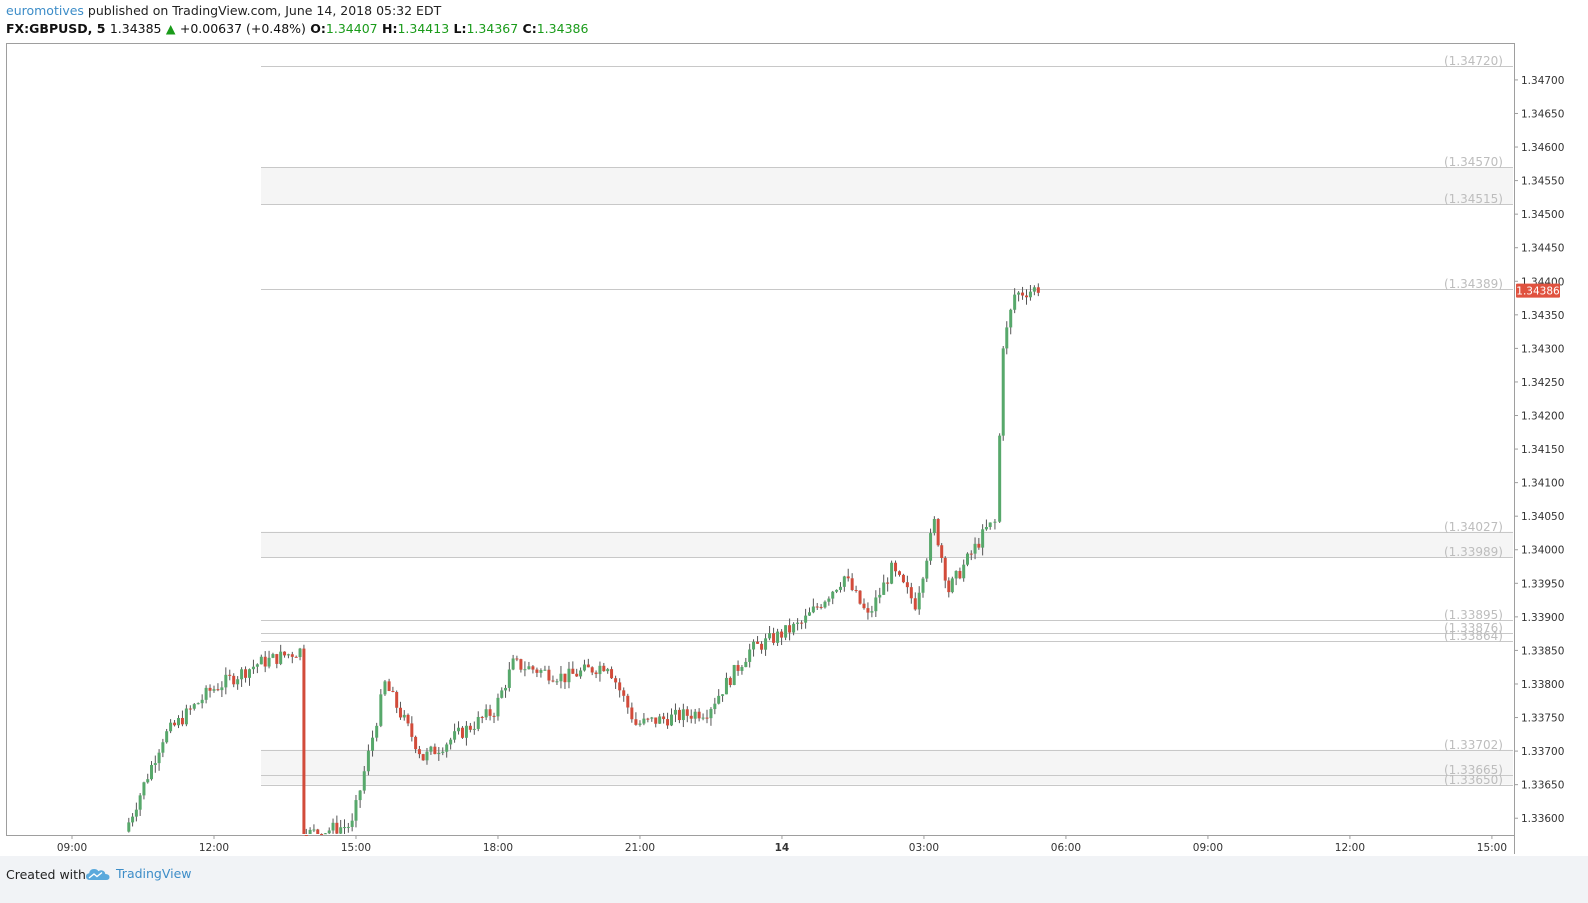 The width and height of the screenshot is (1588, 903). I want to click on level-label-6: (1.33895), so click(1473, 615).